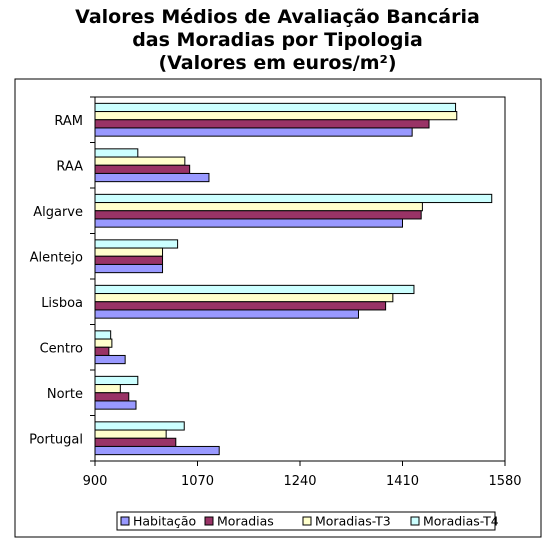 Image resolution: width=555 pixels, height=547 pixels. Describe the element at coordinates (56, 257) in the screenshot. I see `y-tick-label-alentejo: Alentejo` at that location.